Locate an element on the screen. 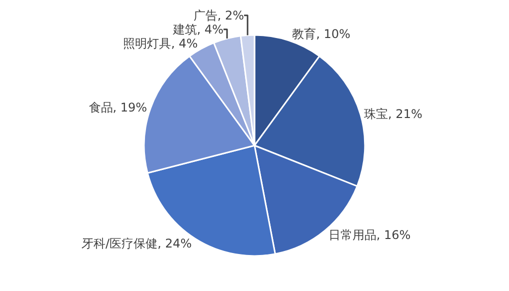 The height and width of the screenshot is (291, 509). slice-label: 建筑, 4% is located at coordinates (198, 29).